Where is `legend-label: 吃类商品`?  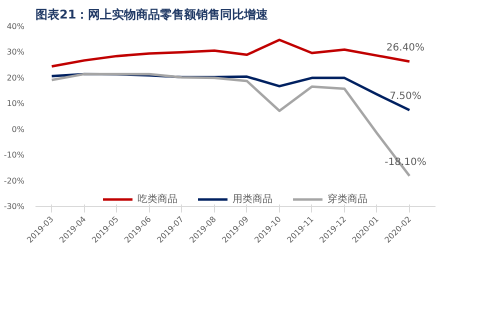 legend-label: 吃类商品 is located at coordinates (158, 199).